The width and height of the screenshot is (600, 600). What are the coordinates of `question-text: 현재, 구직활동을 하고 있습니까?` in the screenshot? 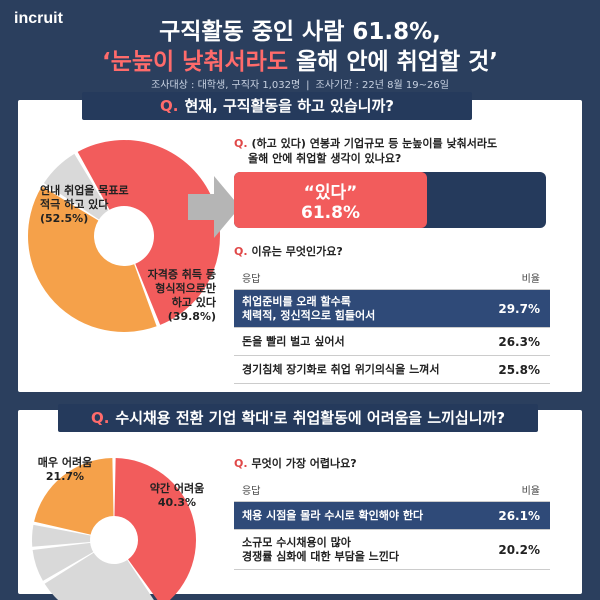 It's located at (289, 106).